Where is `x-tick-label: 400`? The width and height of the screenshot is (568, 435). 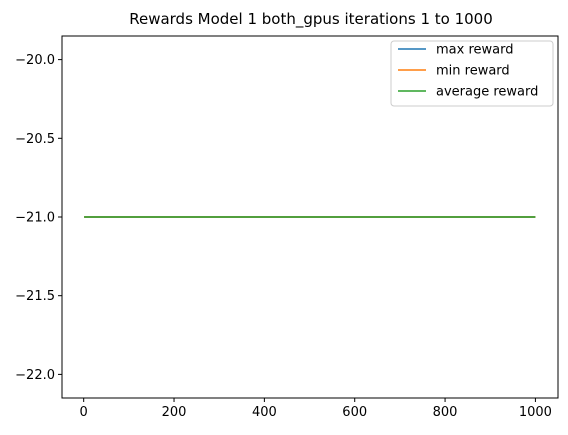 x-tick-label: 400 is located at coordinates (264, 412).